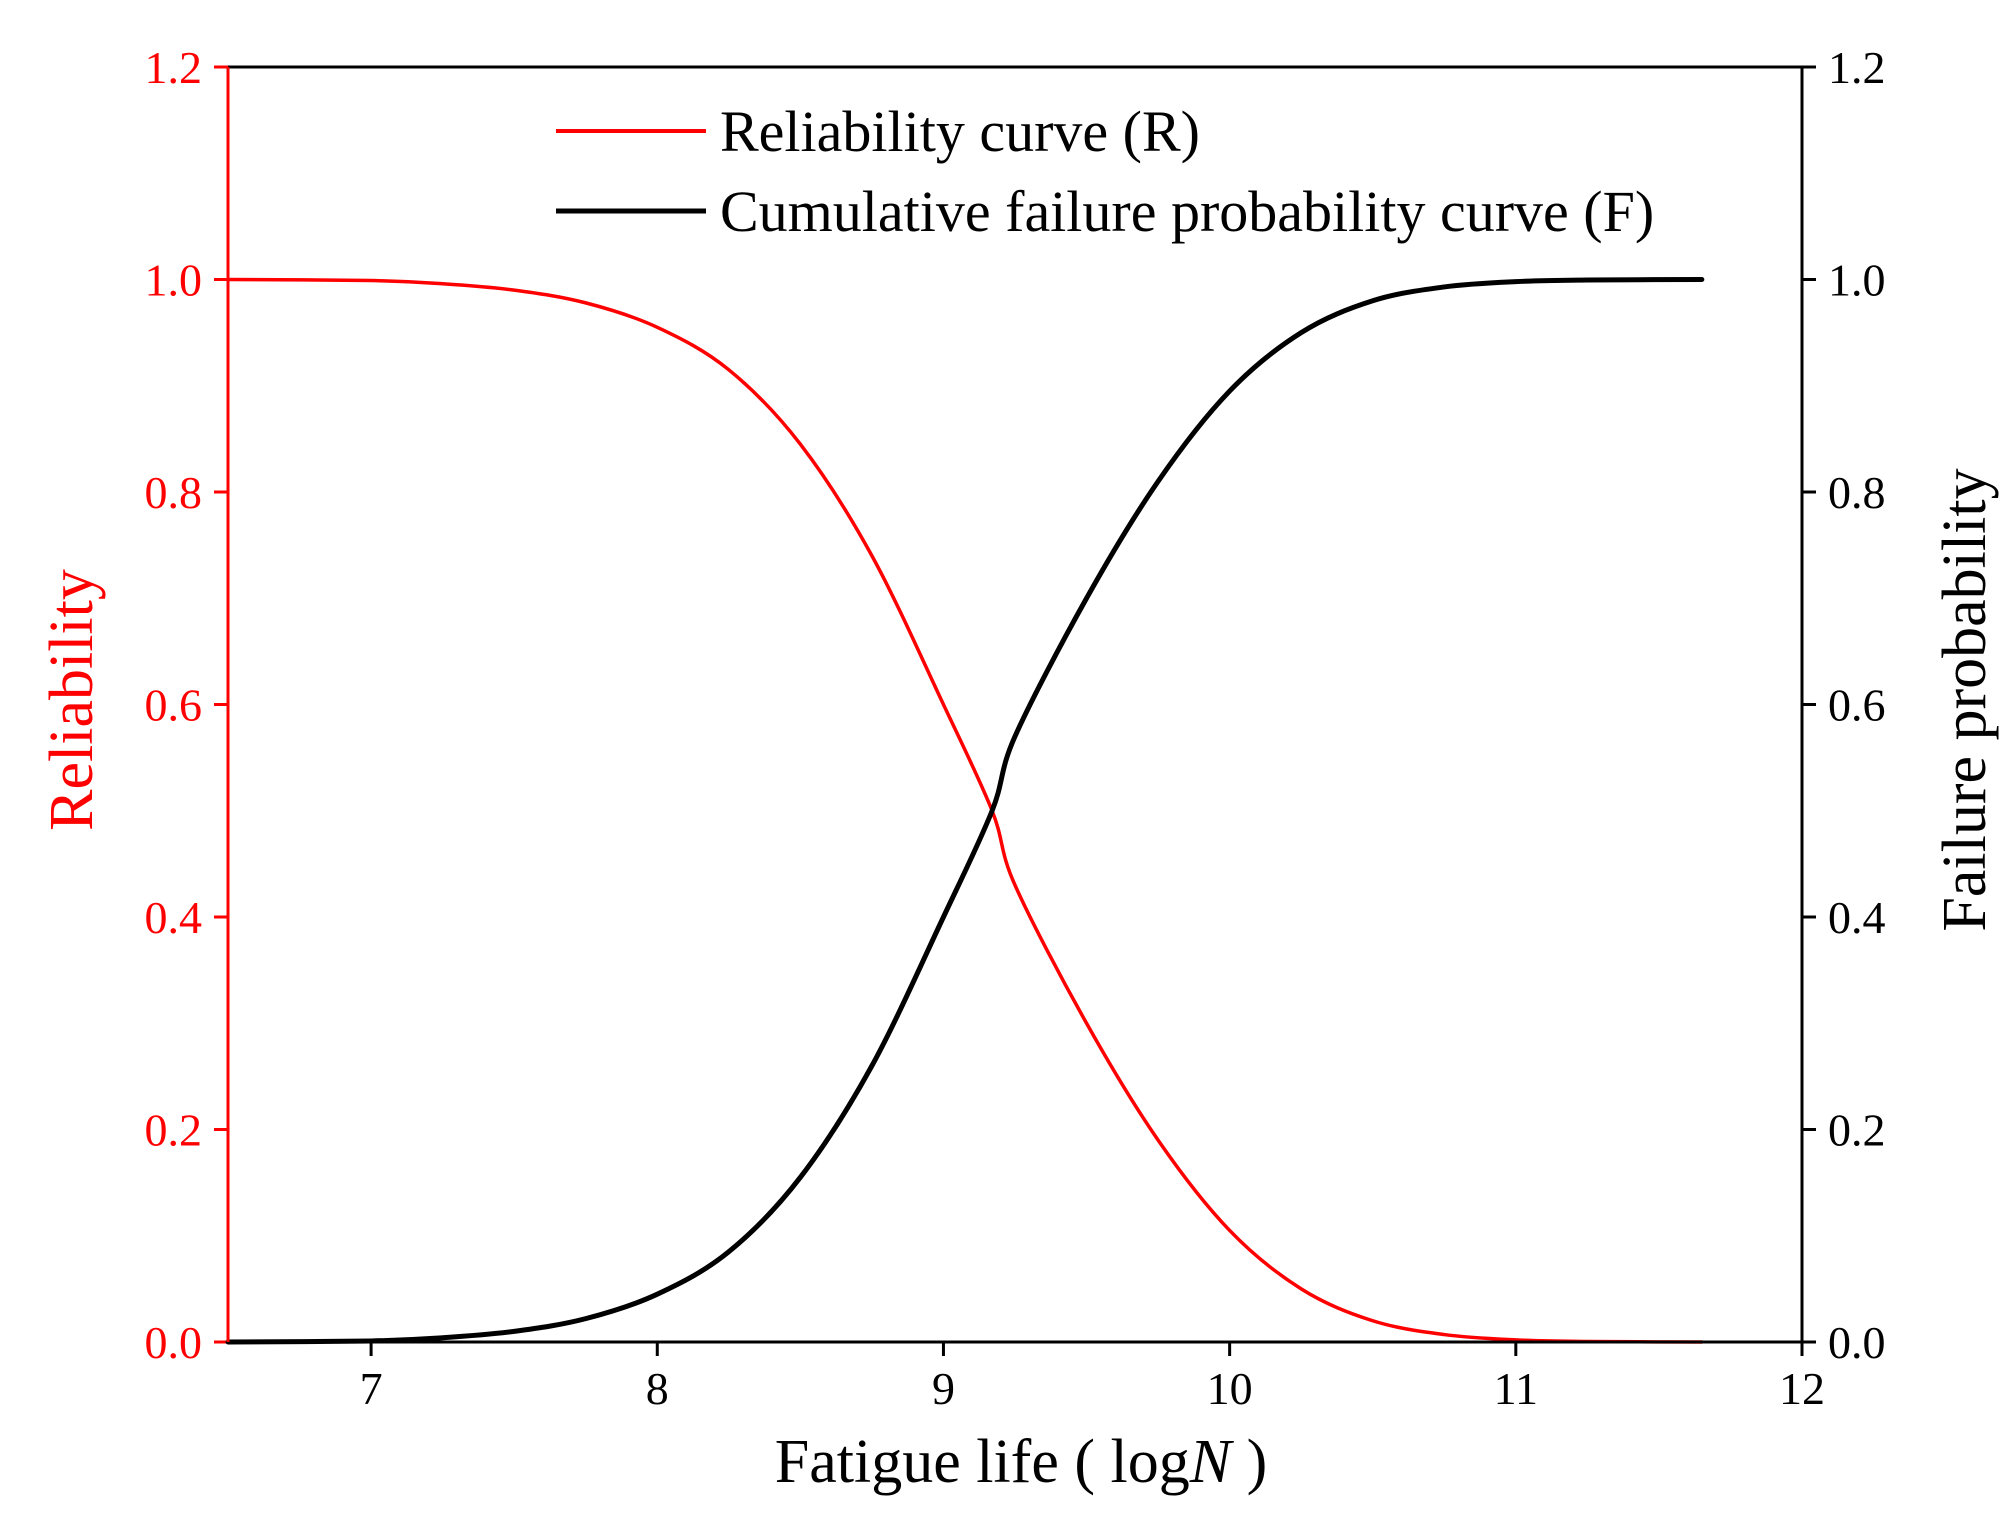 The image size is (2015, 1517). I want to click on y-left-tick-label: 0.0, so click(174, 1342).